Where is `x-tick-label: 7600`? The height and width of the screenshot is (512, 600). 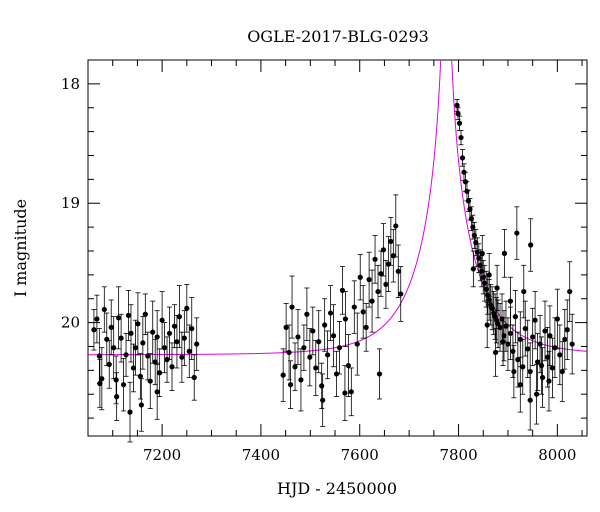
x-tick-label: 7600 is located at coordinates (360, 455).